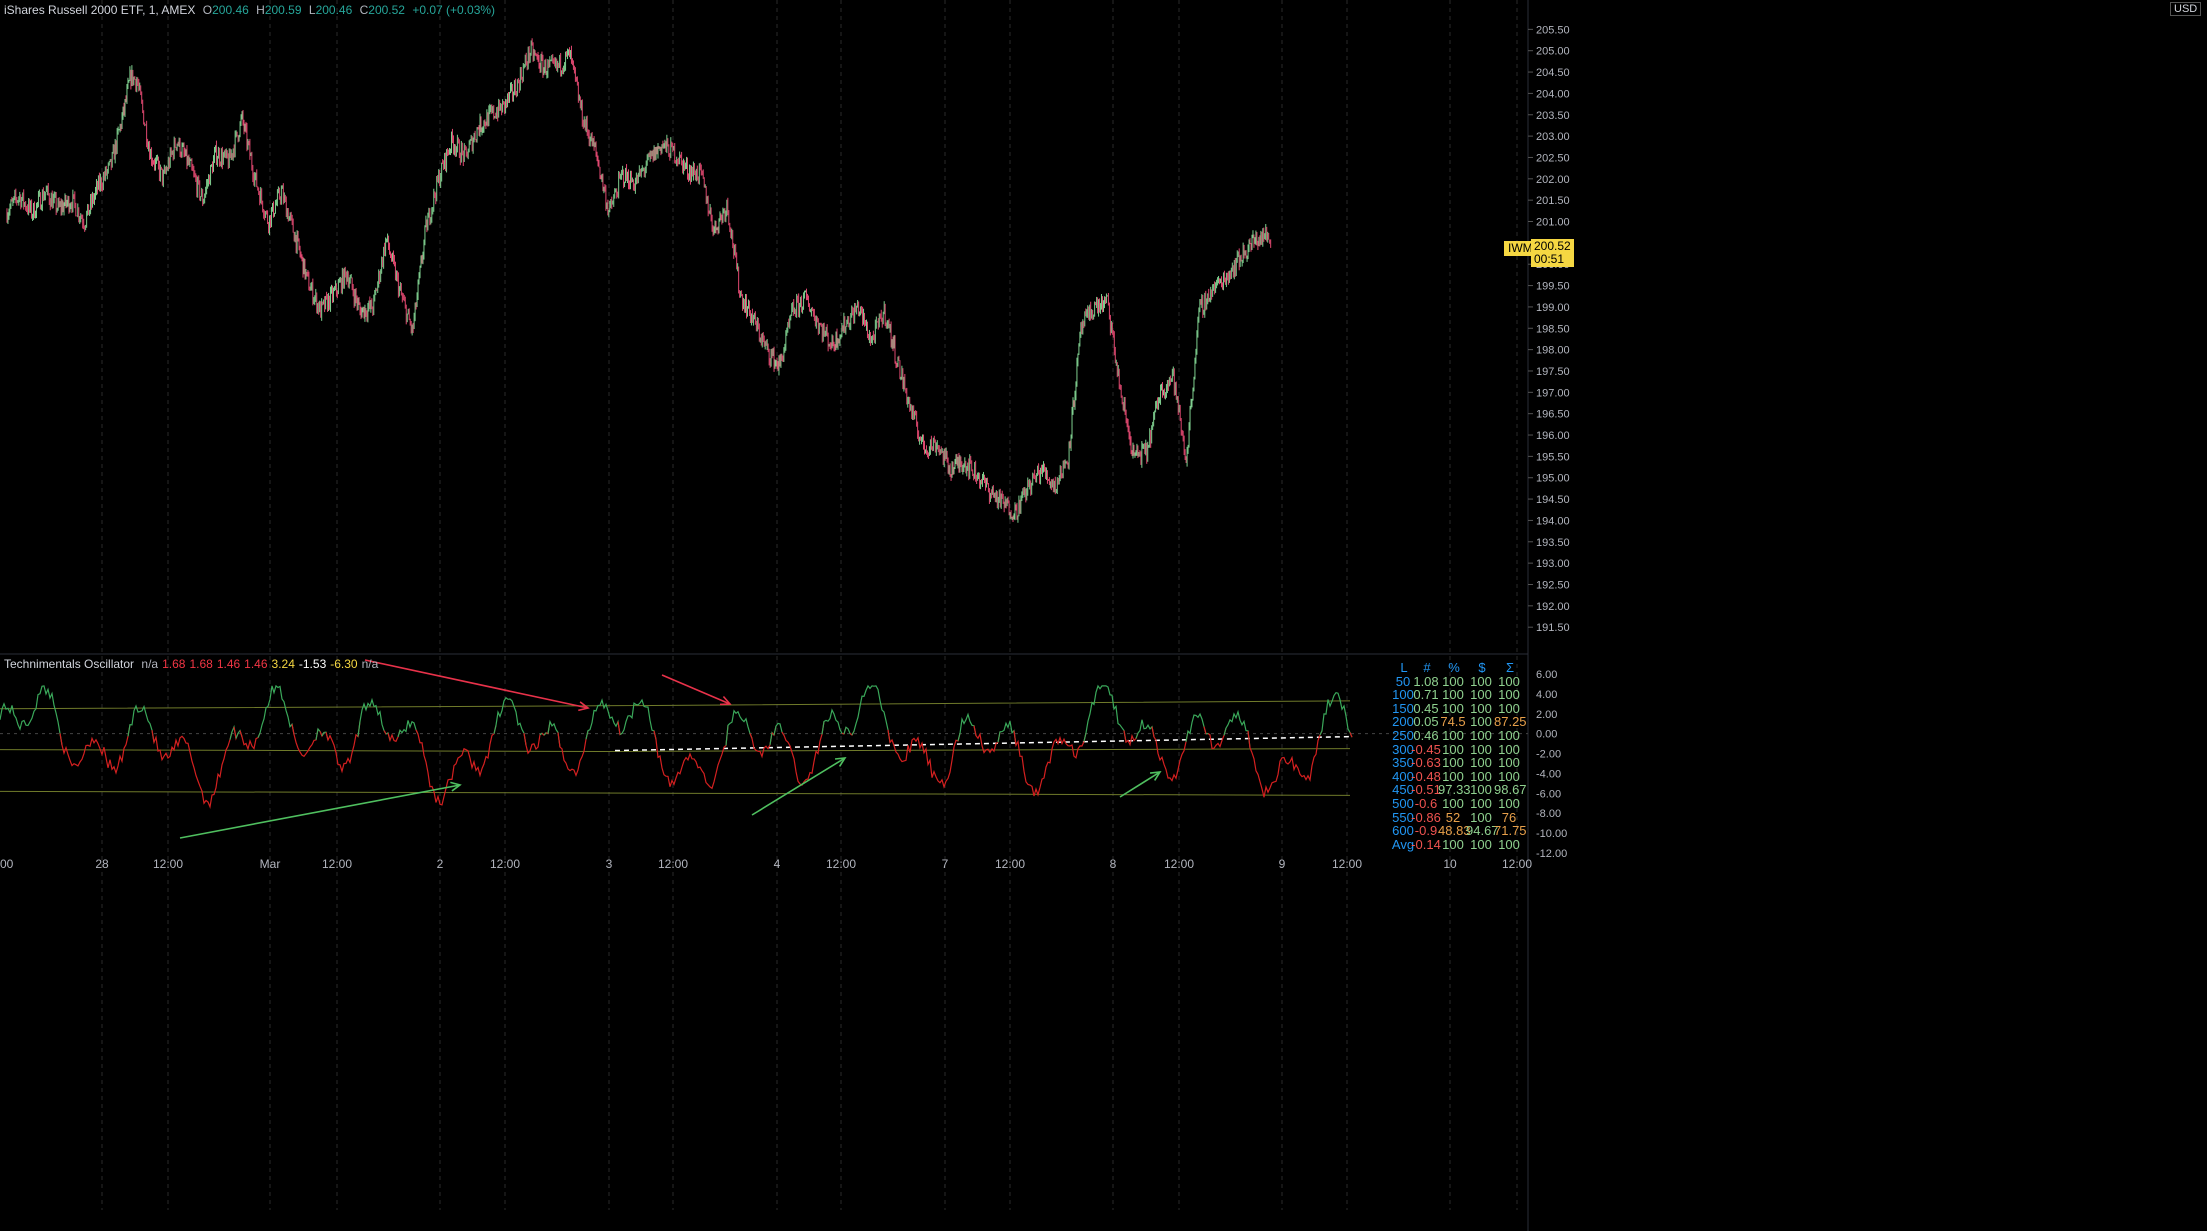 The height and width of the screenshot is (1231, 2207). Describe the element at coordinates (1553, 308) in the screenshot. I see `price-tick-label: 199.00` at that location.